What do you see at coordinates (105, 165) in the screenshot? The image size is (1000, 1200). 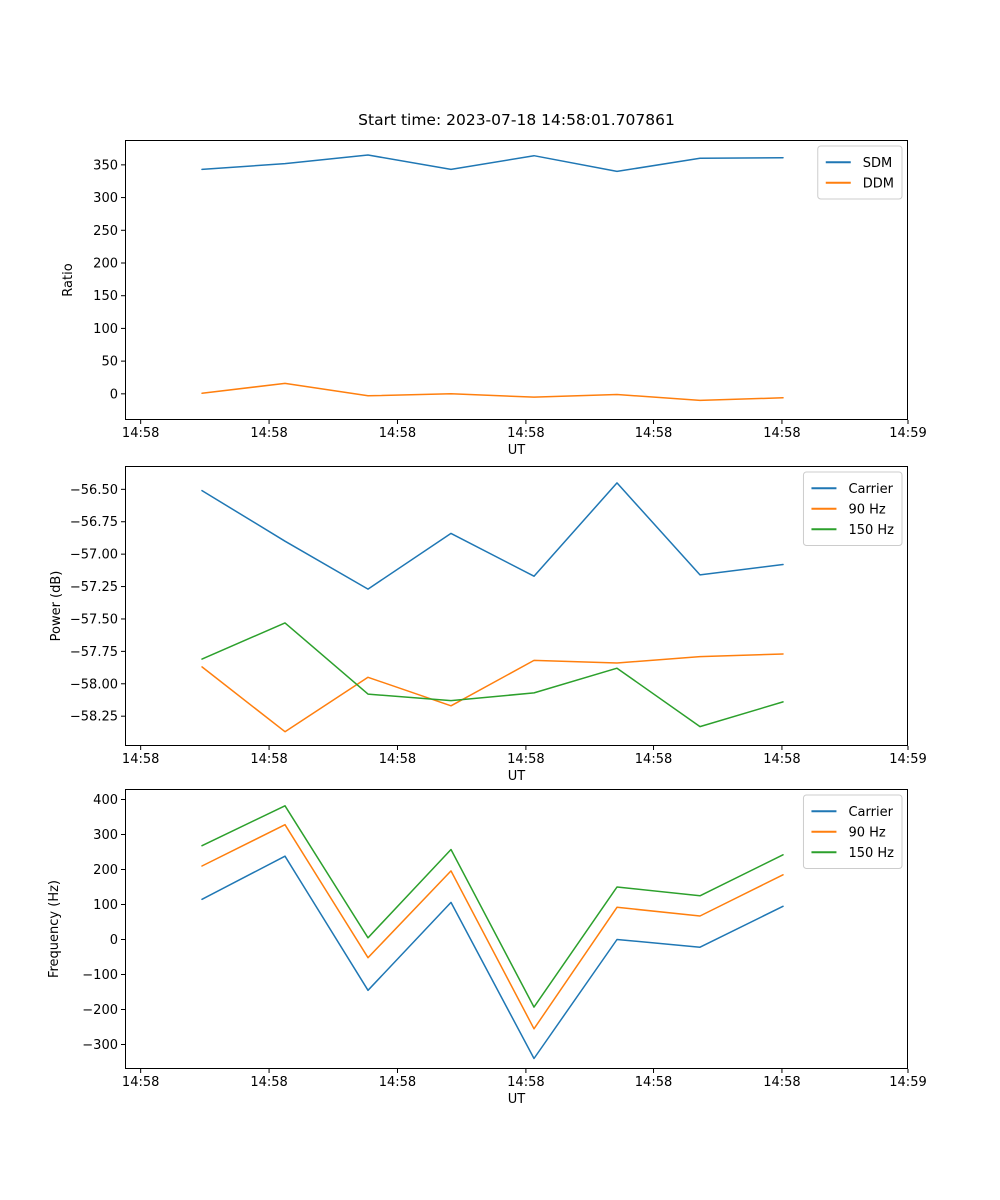 I see `y-tick-label: 350` at bounding box center [105, 165].